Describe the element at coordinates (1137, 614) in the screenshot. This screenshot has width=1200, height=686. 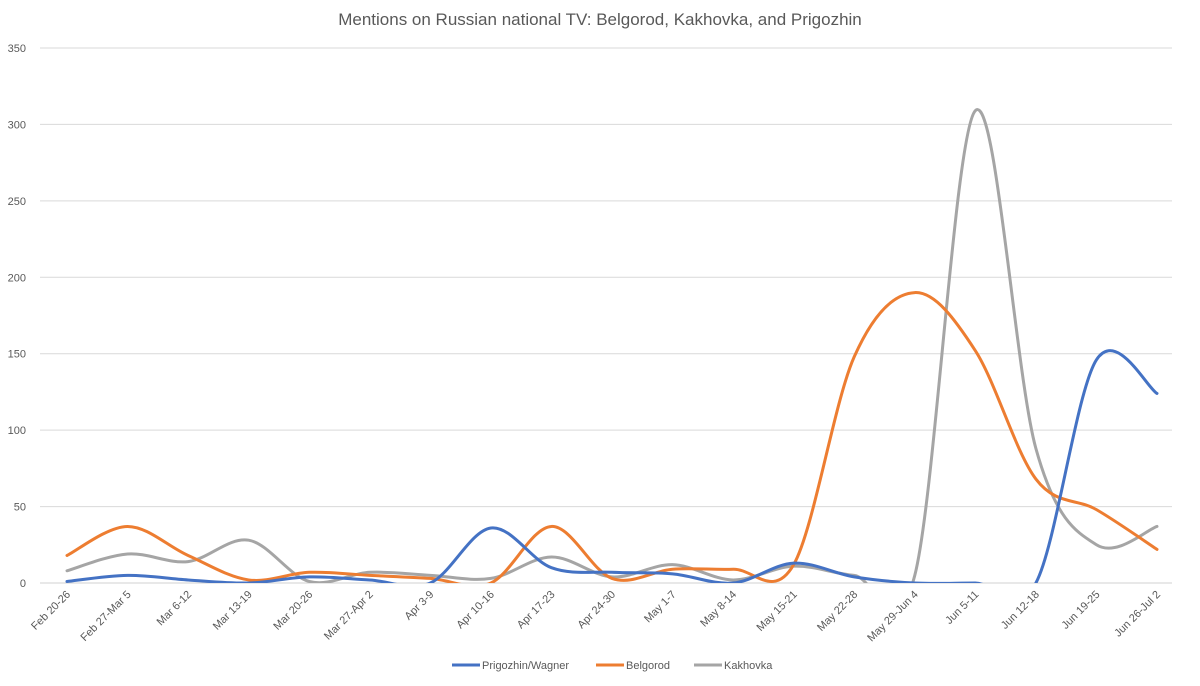
I see `x-tick-label: Jun 26-Jul 2` at that location.